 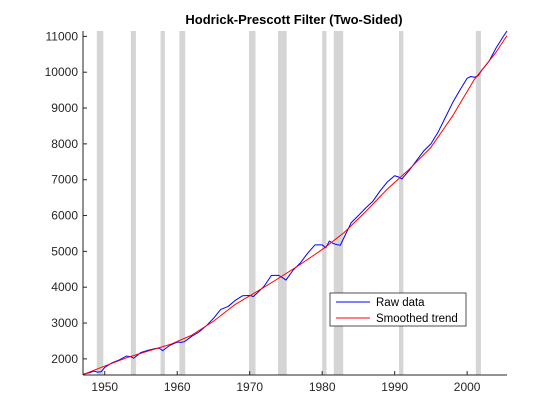 What do you see at coordinates (293, 19) in the screenshot?
I see `chart-title: Hodrick-Prescott Filter (Two-Sided)` at bounding box center [293, 19].